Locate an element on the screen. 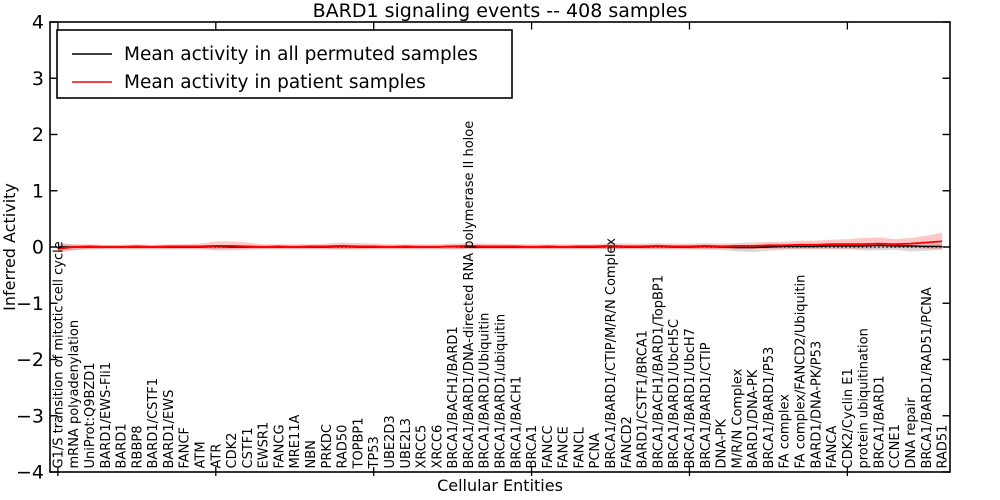  x-category-label: TOPBP1 is located at coordinates (358, 443).